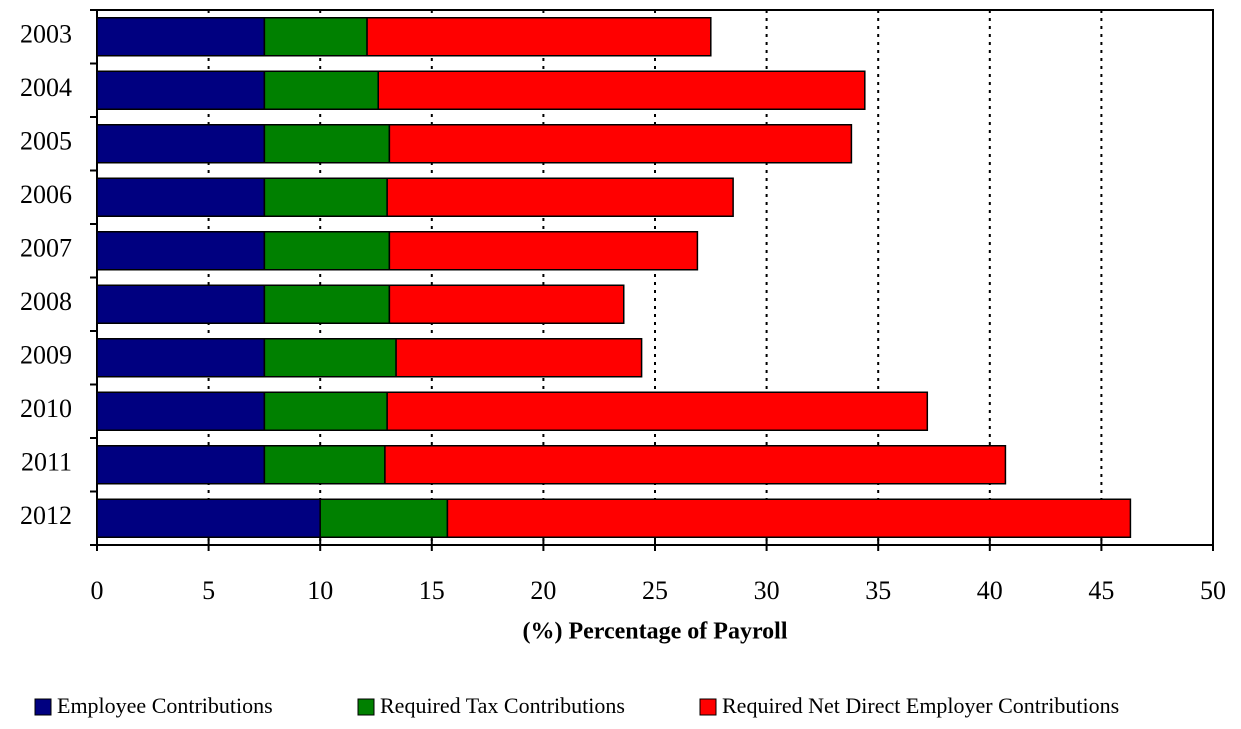 The height and width of the screenshot is (729, 1241). What do you see at coordinates (165, 705) in the screenshot?
I see `legend-label: Employee Contributions` at bounding box center [165, 705].